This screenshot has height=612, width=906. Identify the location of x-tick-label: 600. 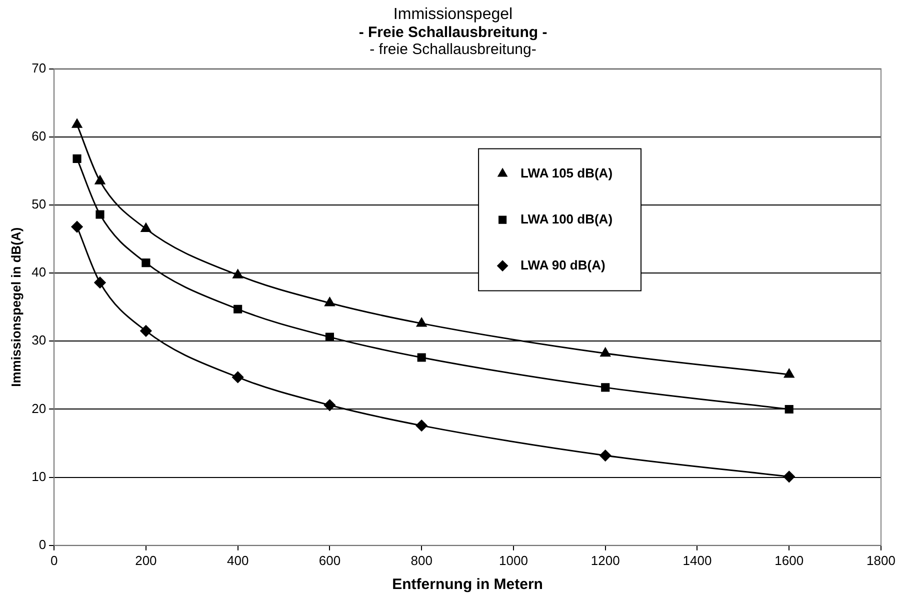
(329, 560).